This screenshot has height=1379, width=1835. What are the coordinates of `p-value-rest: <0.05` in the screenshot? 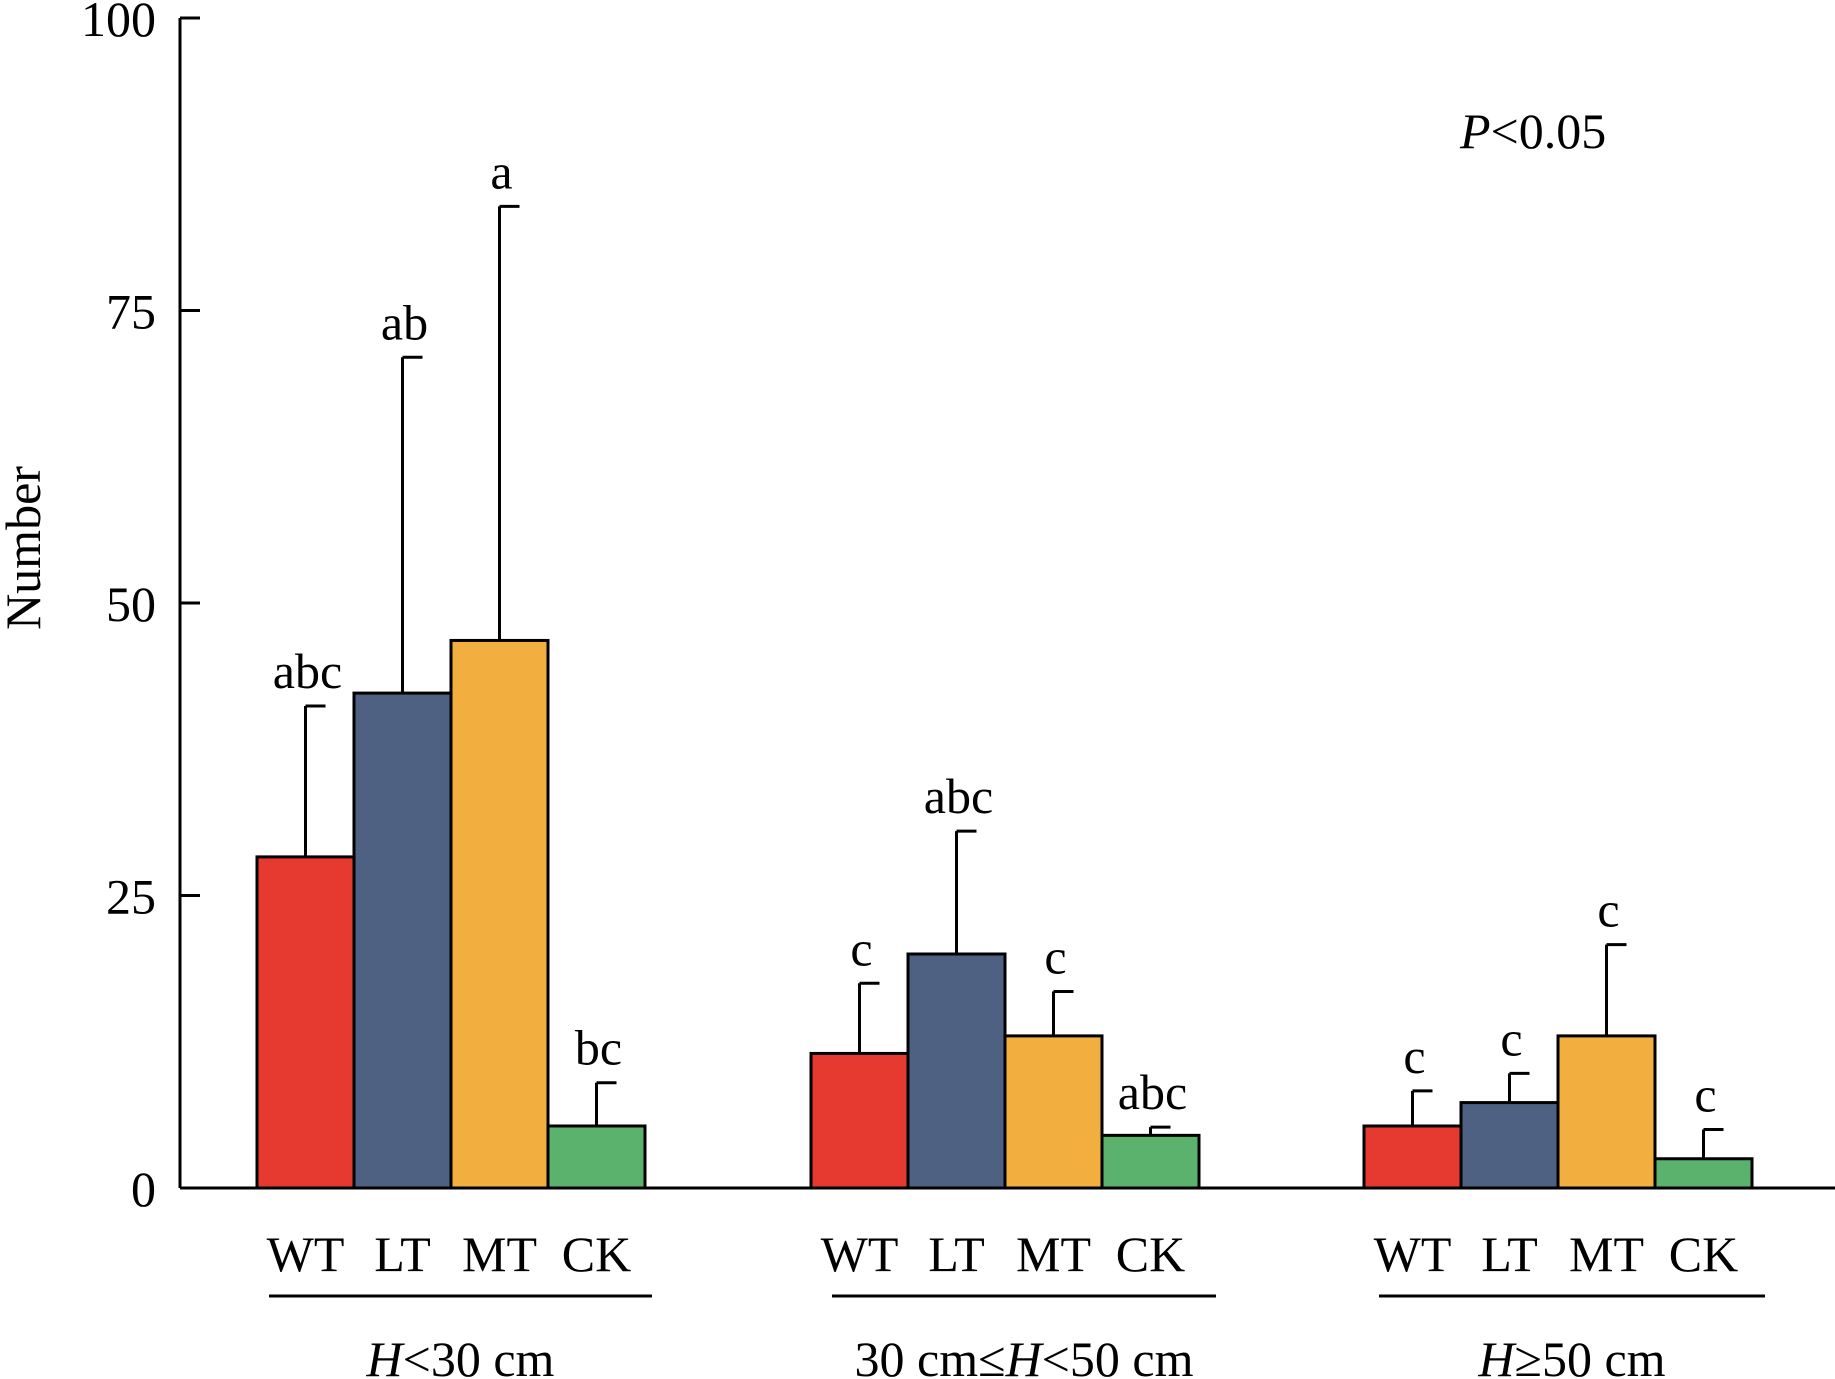 It's located at (1549, 131).